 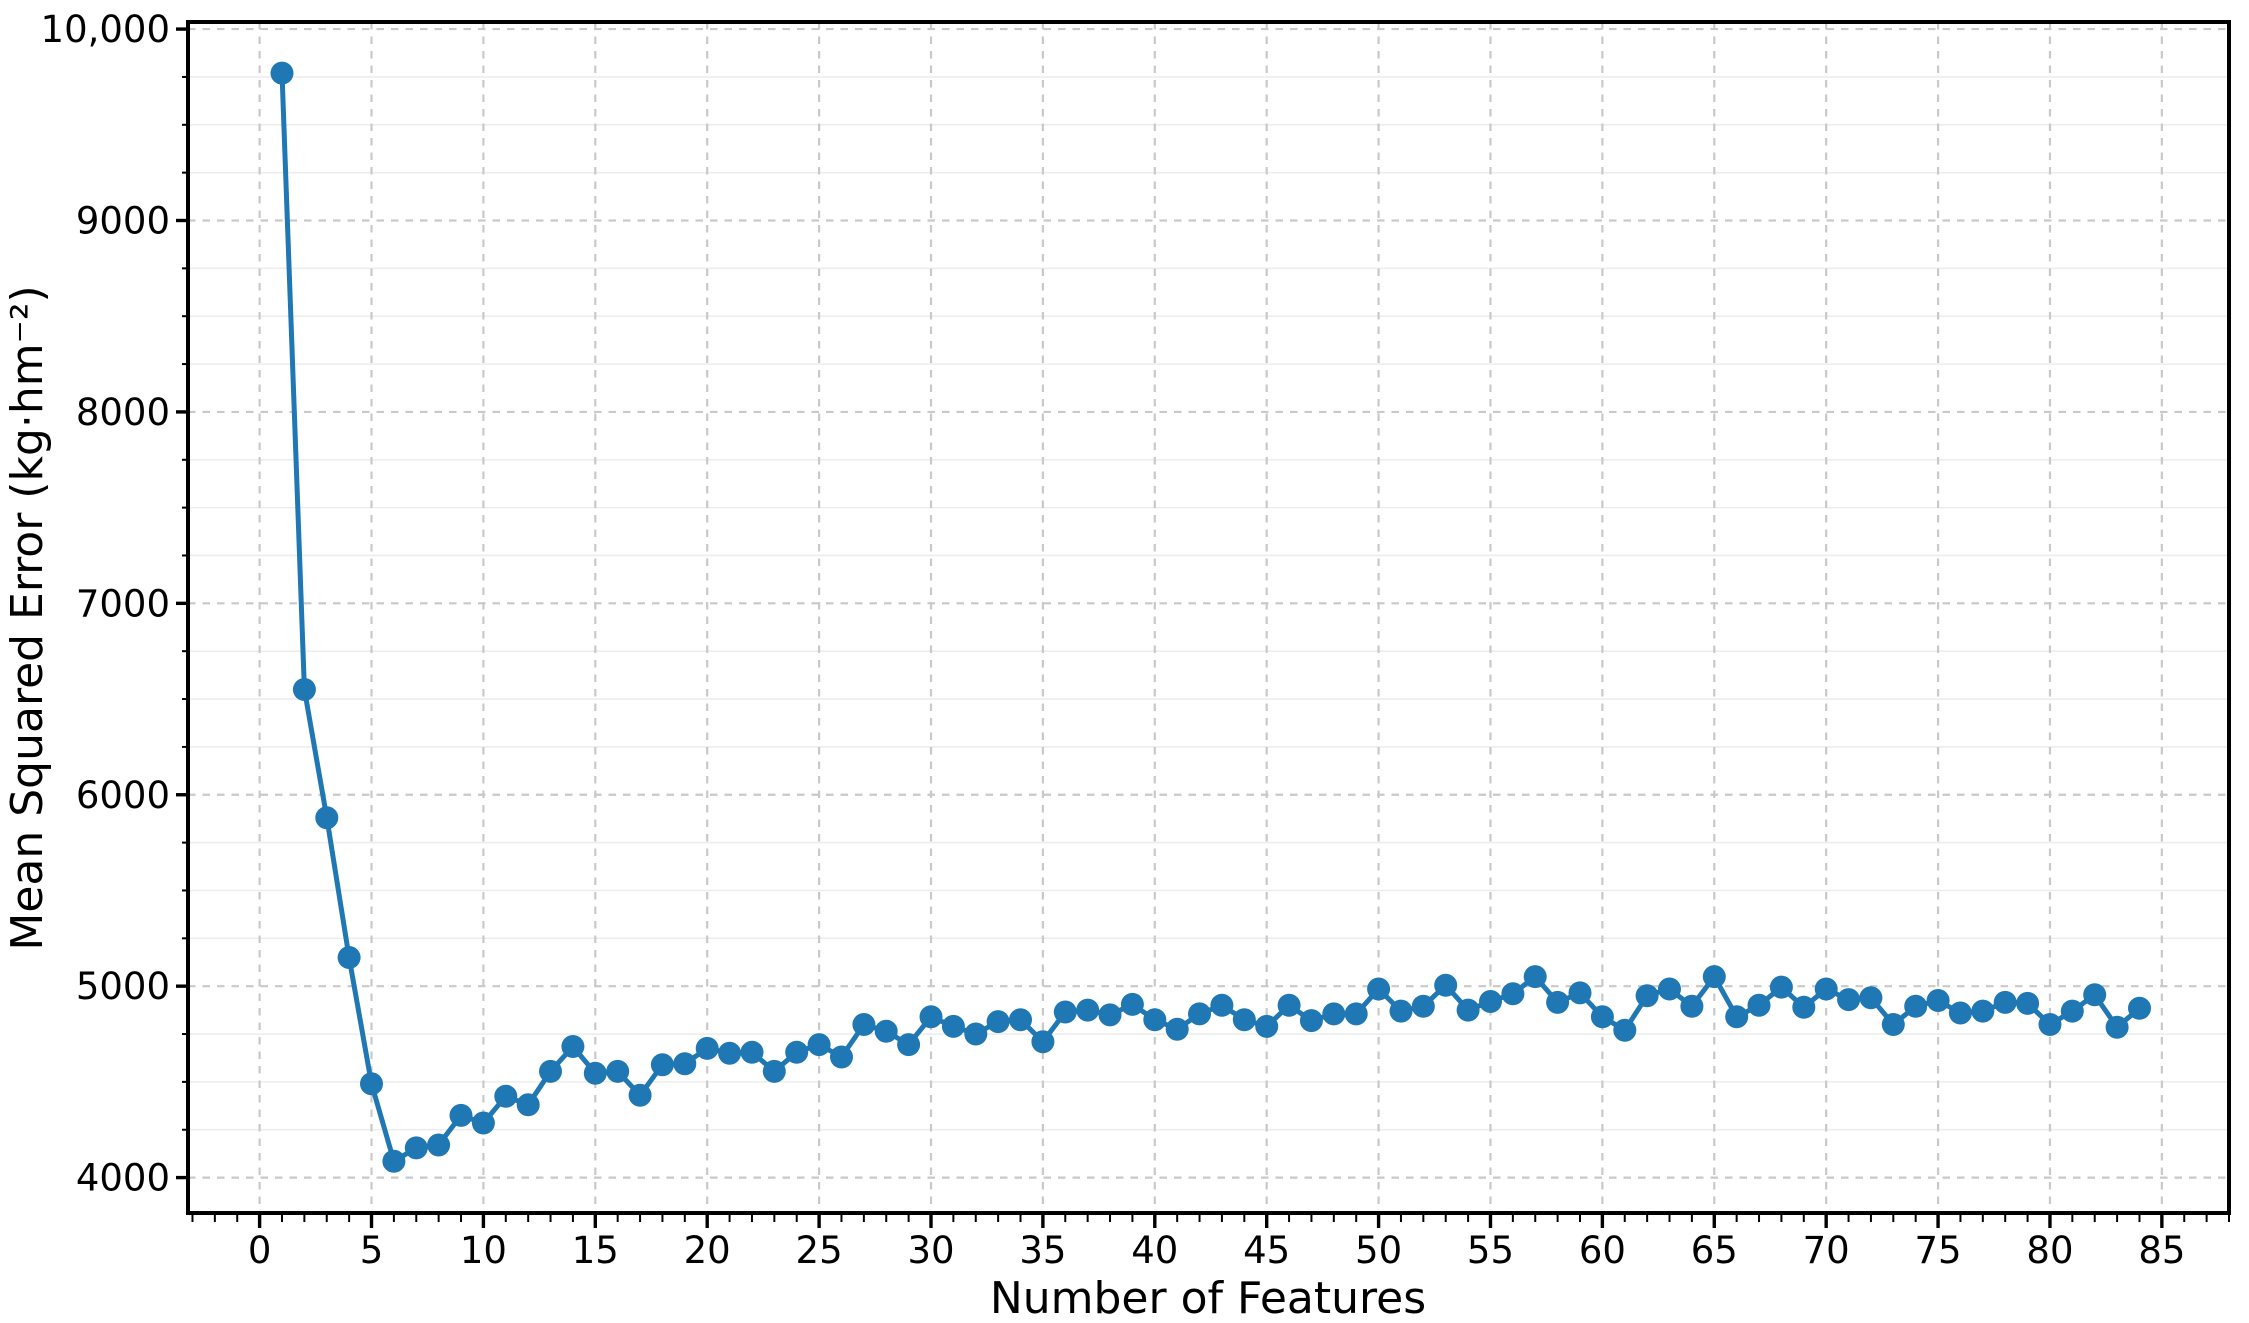 What do you see at coordinates (123, 603) in the screenshot?
I see `y-tick-label: 7000` at bounding box center [123, 603].